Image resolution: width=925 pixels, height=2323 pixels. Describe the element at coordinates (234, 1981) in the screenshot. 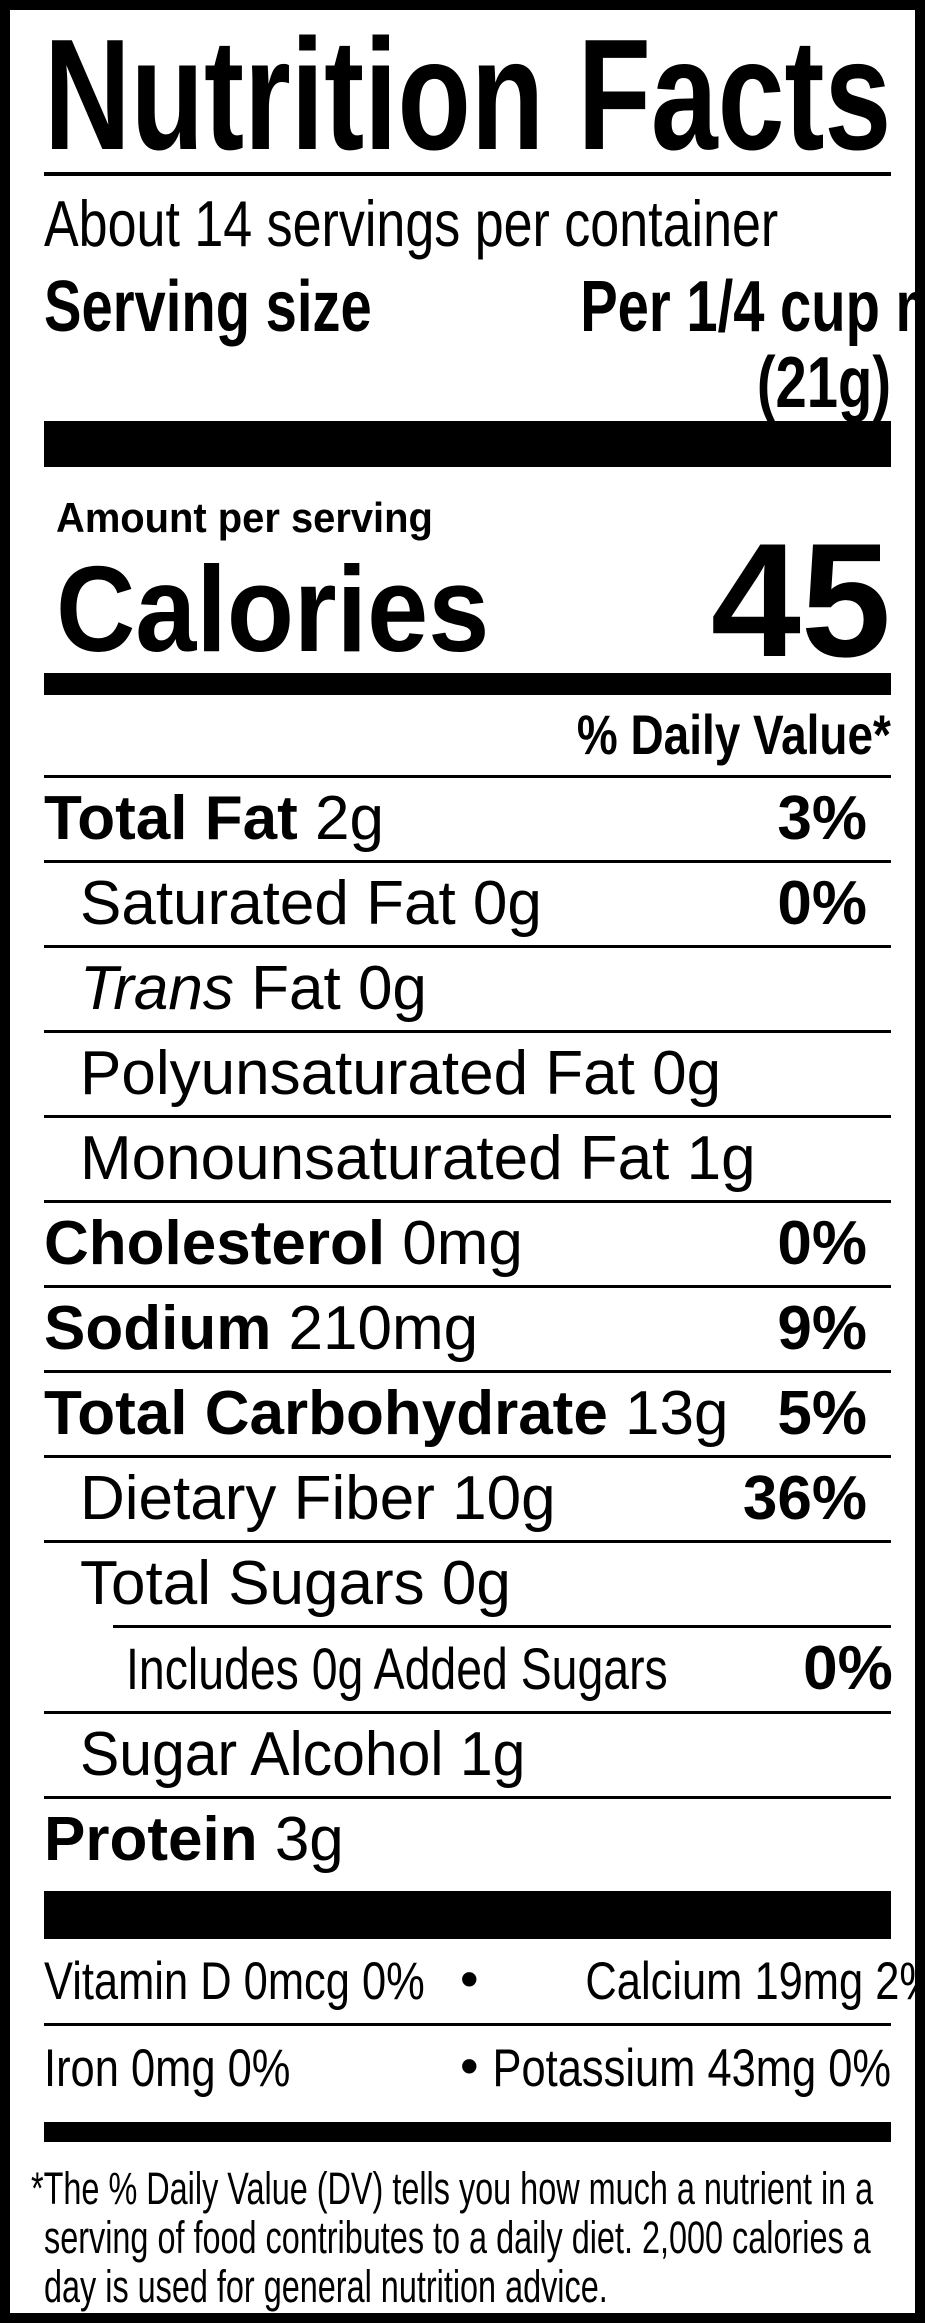

I see `micronutrient-left: Vitamin D 0mcg 0%` at that location.